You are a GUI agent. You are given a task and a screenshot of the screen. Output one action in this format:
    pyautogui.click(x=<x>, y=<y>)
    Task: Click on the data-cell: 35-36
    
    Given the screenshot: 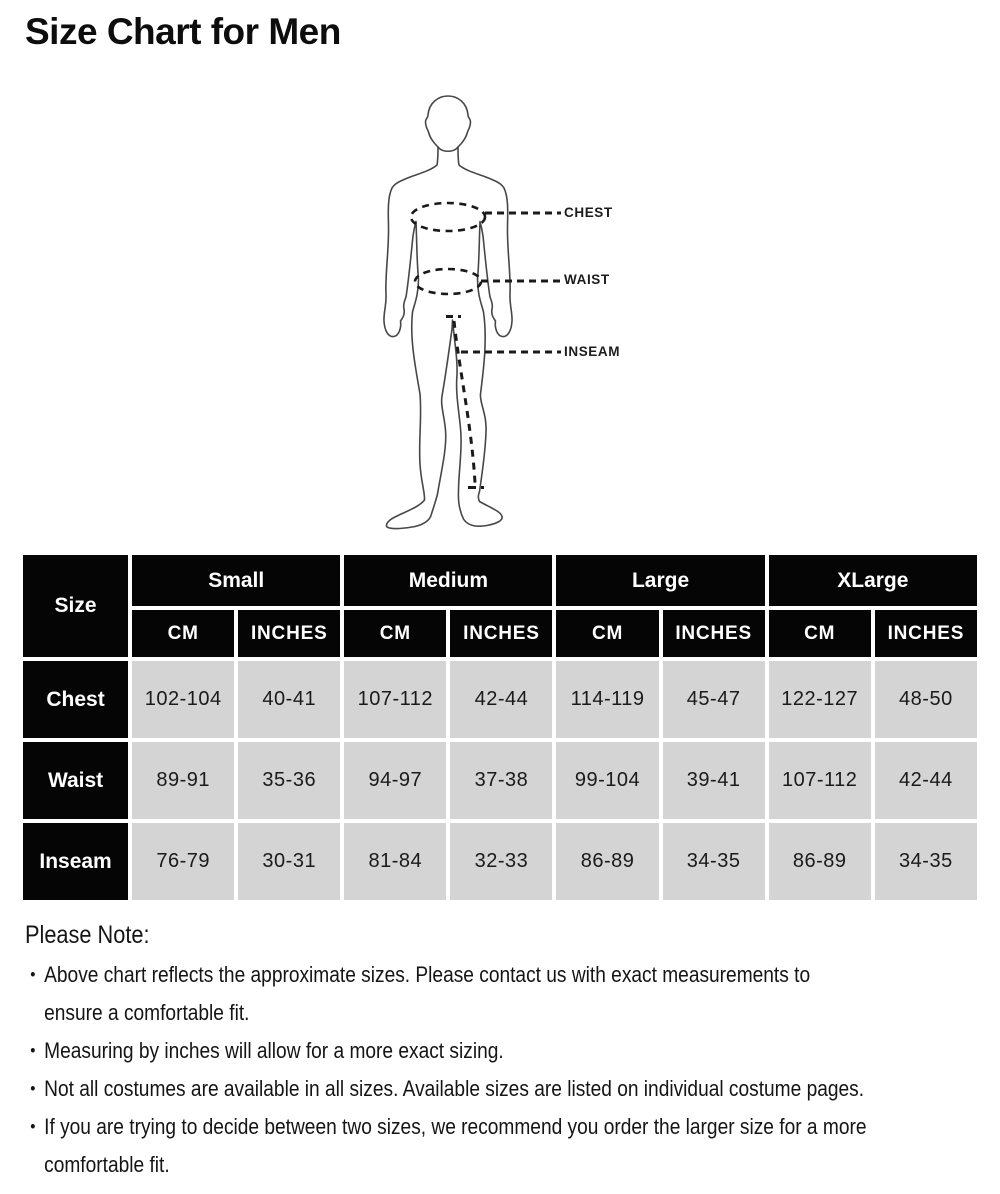 What is the action you would take?
    pyautogui.click(x=289, y=780)
    